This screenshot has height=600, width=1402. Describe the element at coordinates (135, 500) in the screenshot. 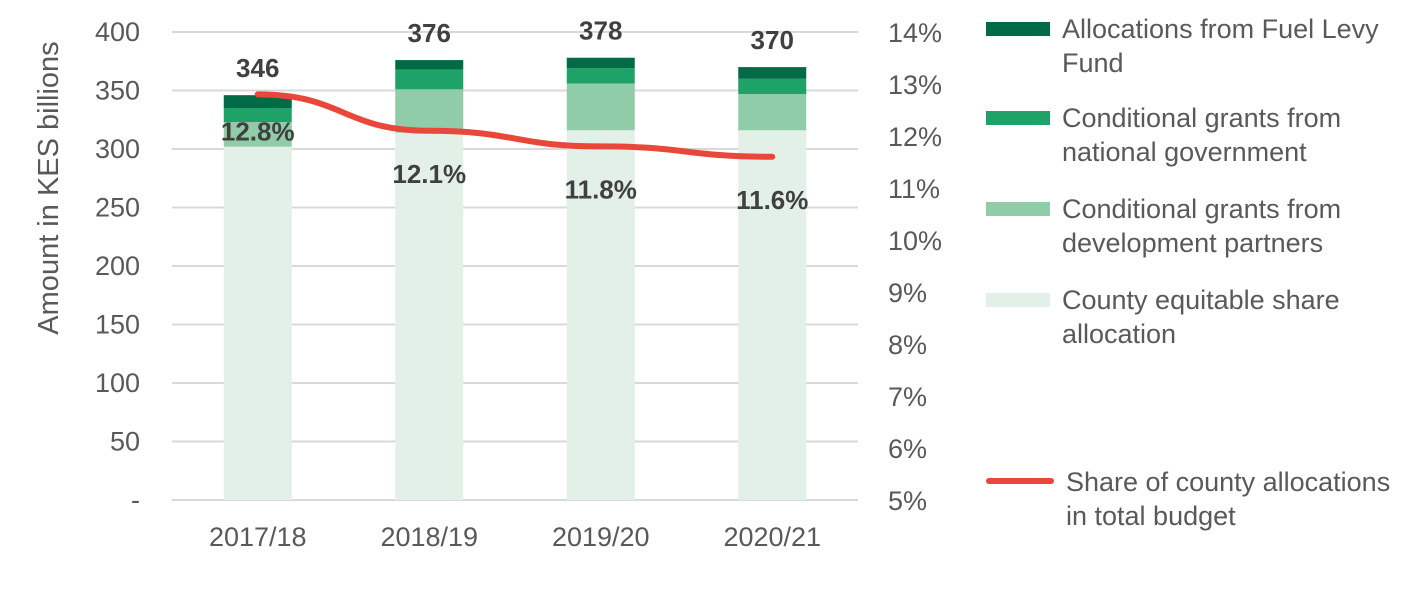

I see `y-tick-label: -` at that location.